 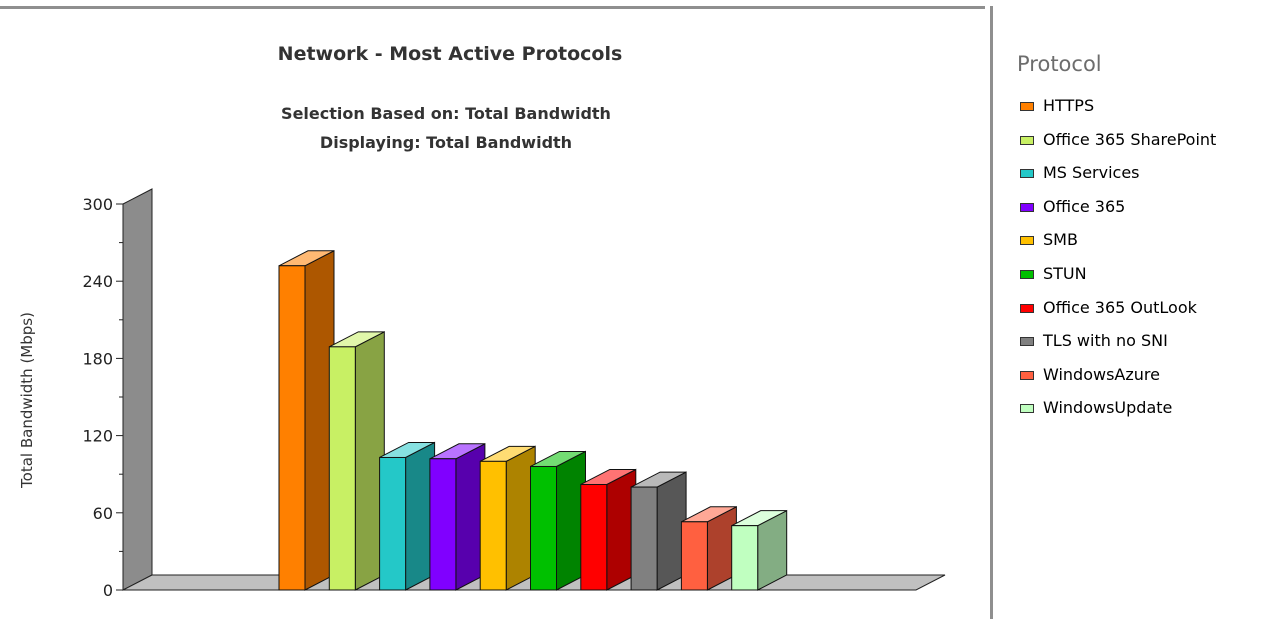 What do you see at coordinates (1091, 173) in the screenshot?
I see `legend-label: MS Services` at bounding box center [1091, 173].